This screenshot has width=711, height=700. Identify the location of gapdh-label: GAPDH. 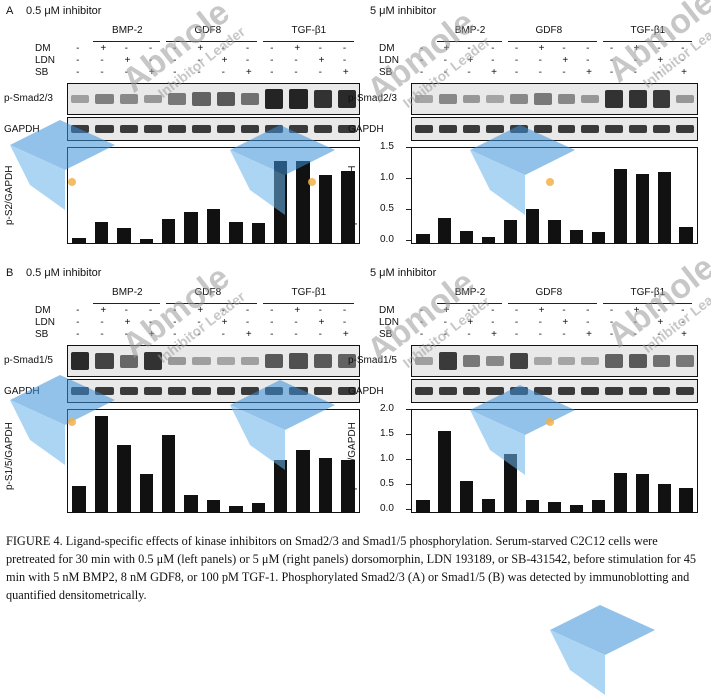
(22, 391).